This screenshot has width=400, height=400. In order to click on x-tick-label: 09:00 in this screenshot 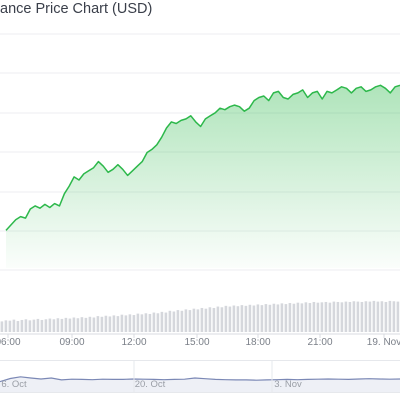, I will do `click(71, 342)`.